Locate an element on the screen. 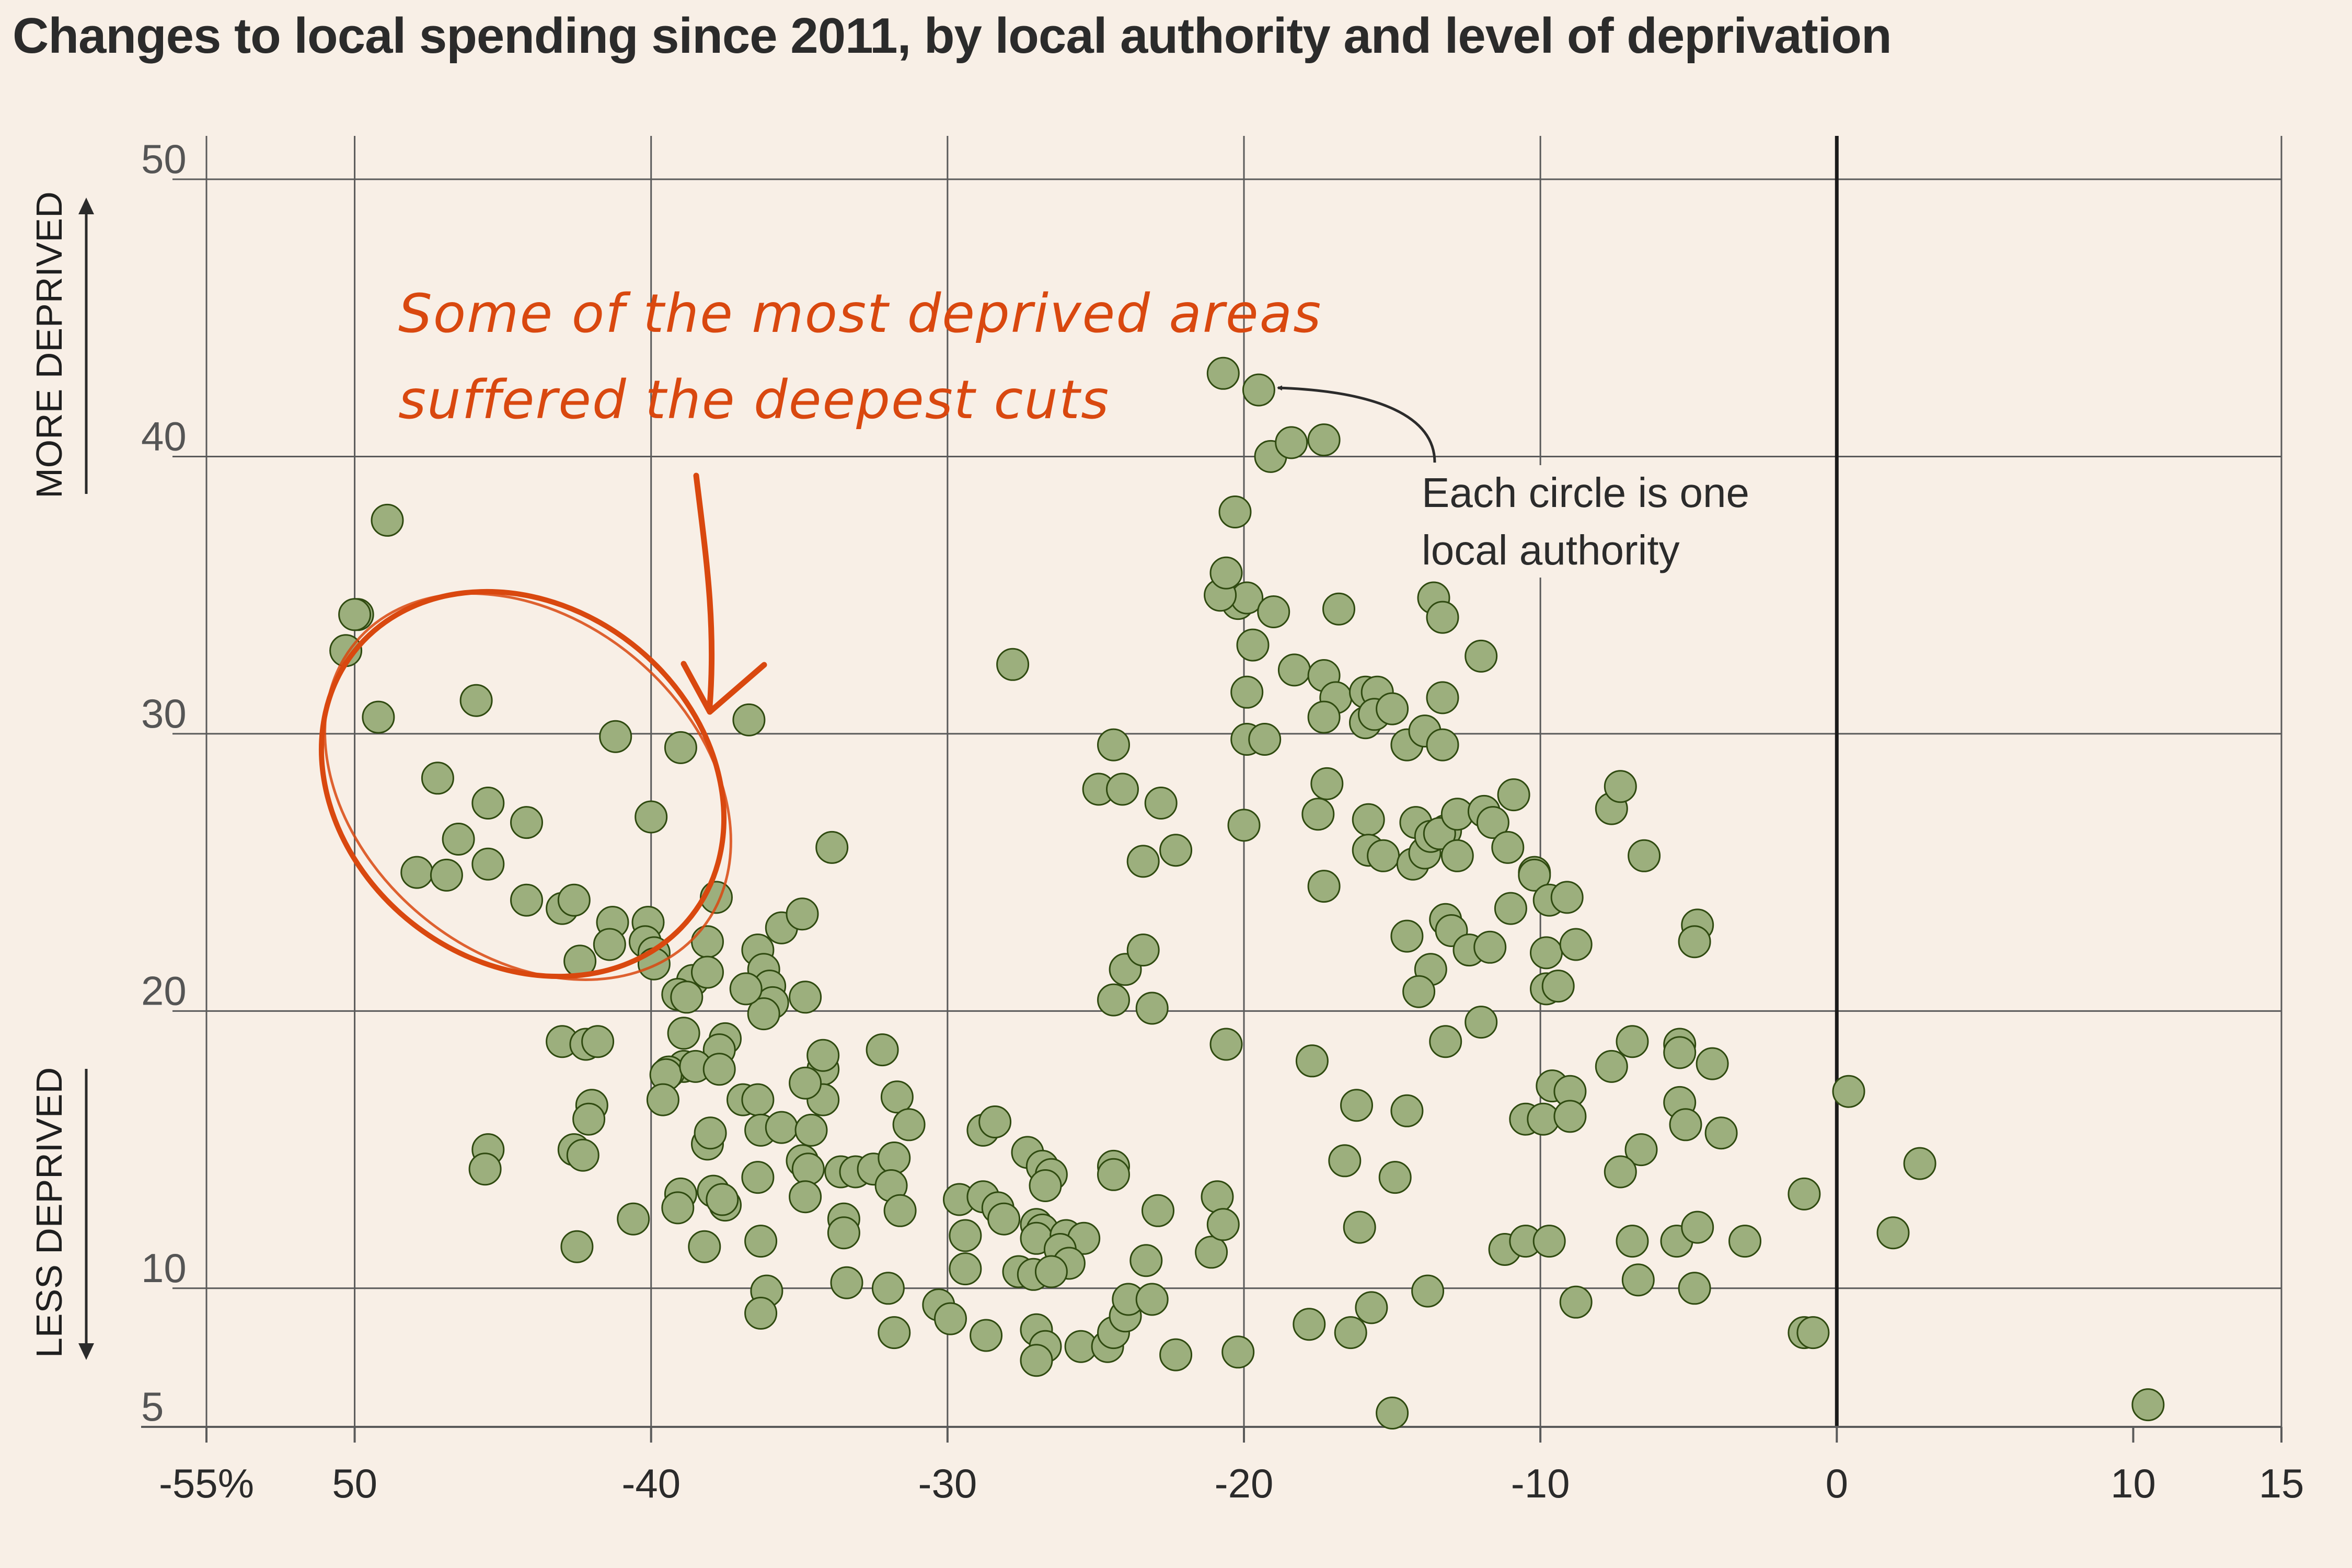  x-tick-label: 0 is located at coordinates (1837, 1483).